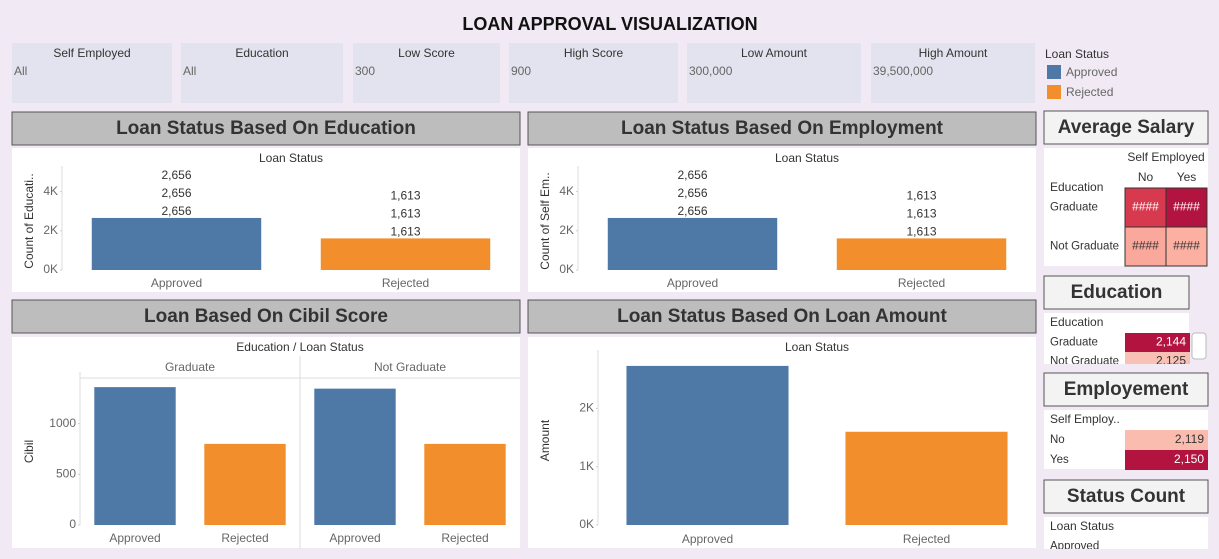 This screenshot has height=559, width=1219. I want to click on chart-title: Loan Status Based On Employment, so click(782, 128).